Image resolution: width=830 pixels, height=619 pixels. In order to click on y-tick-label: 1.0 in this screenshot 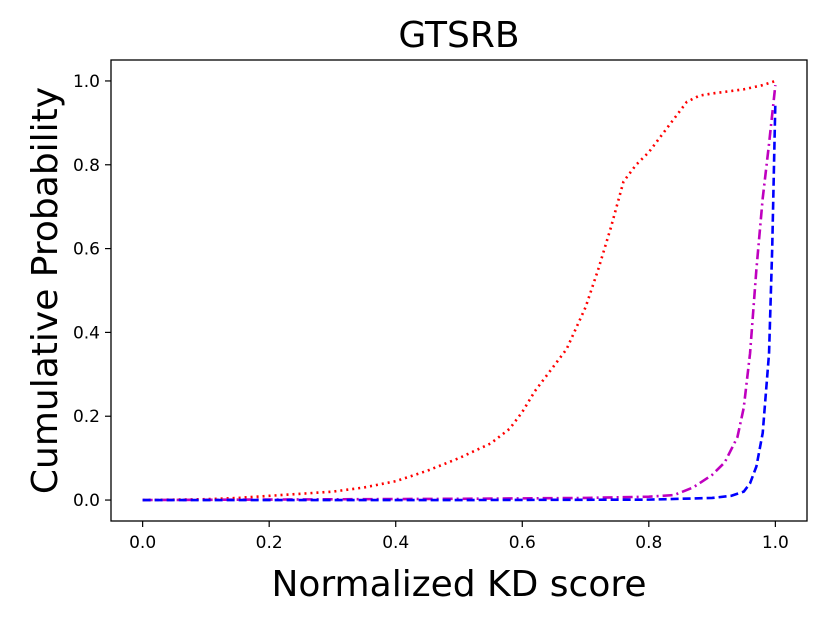, I will do `click(86, 82)`.